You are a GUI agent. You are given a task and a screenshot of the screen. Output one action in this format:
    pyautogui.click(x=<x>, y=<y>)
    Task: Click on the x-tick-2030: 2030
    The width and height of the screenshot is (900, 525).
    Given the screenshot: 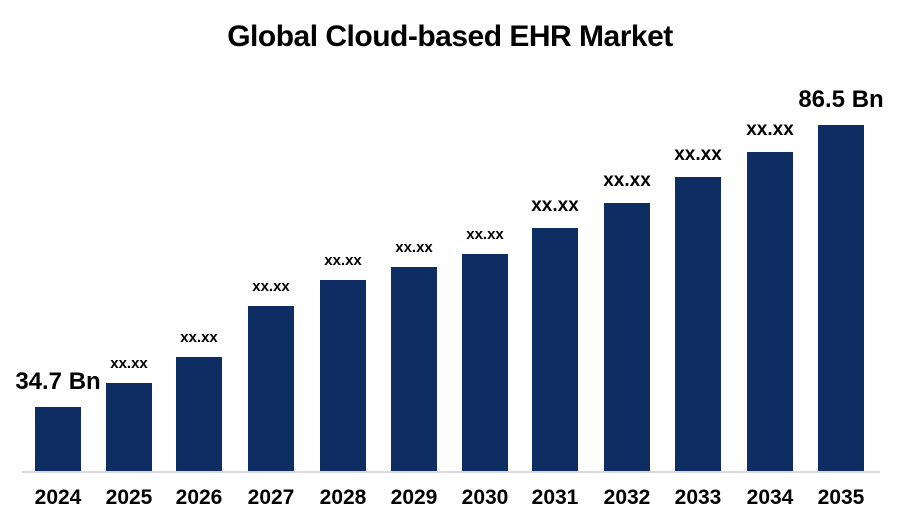 What is the action you would take?
    pyautogui.click(x=485, y=497)
    